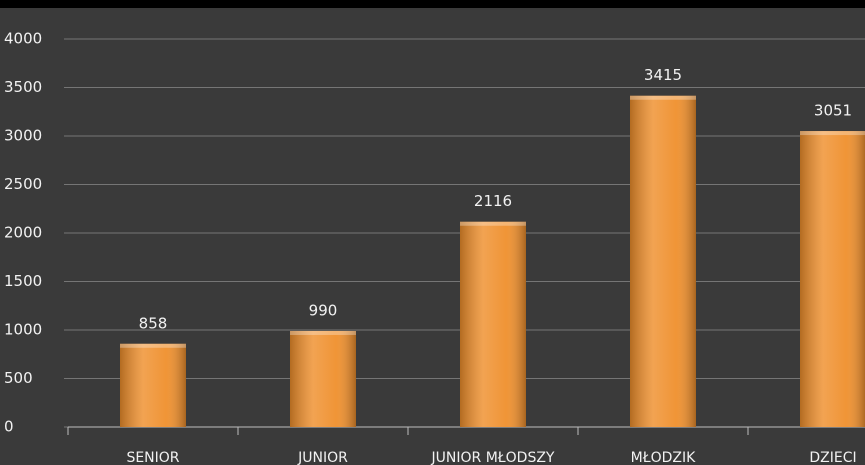 Image resolution: width=865 pixels, height=465 pixels. What do you see at coordinates (9, 427) in the screenshot?
I see `y-tick-label: 0` at bounding box center [9, 427].